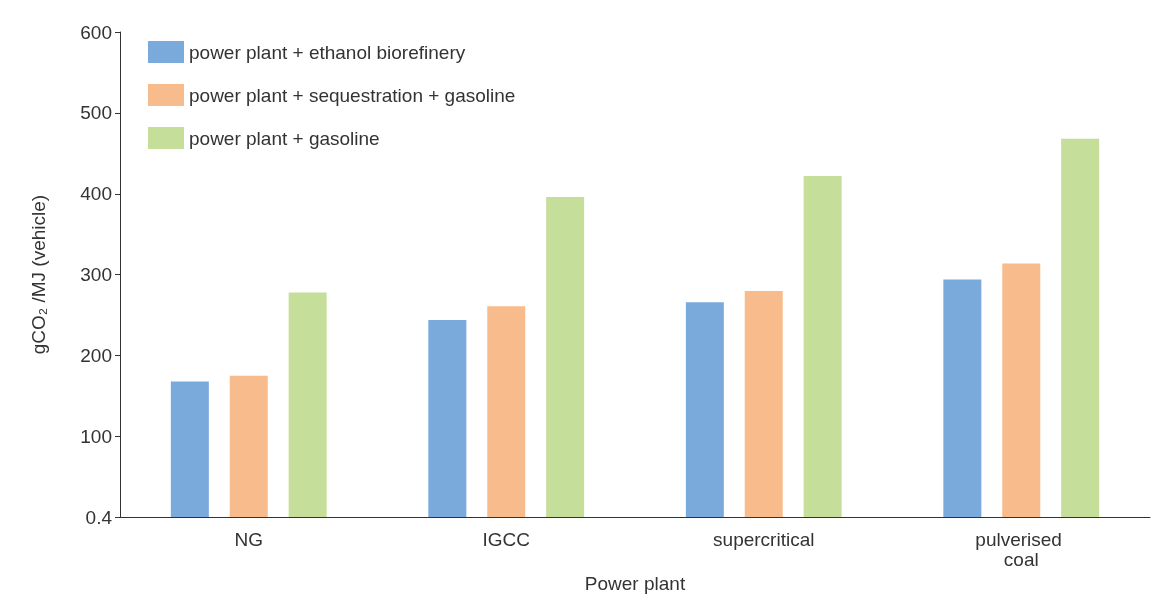  I want to click on x-tick-label: supercritical, so click(764, 539).